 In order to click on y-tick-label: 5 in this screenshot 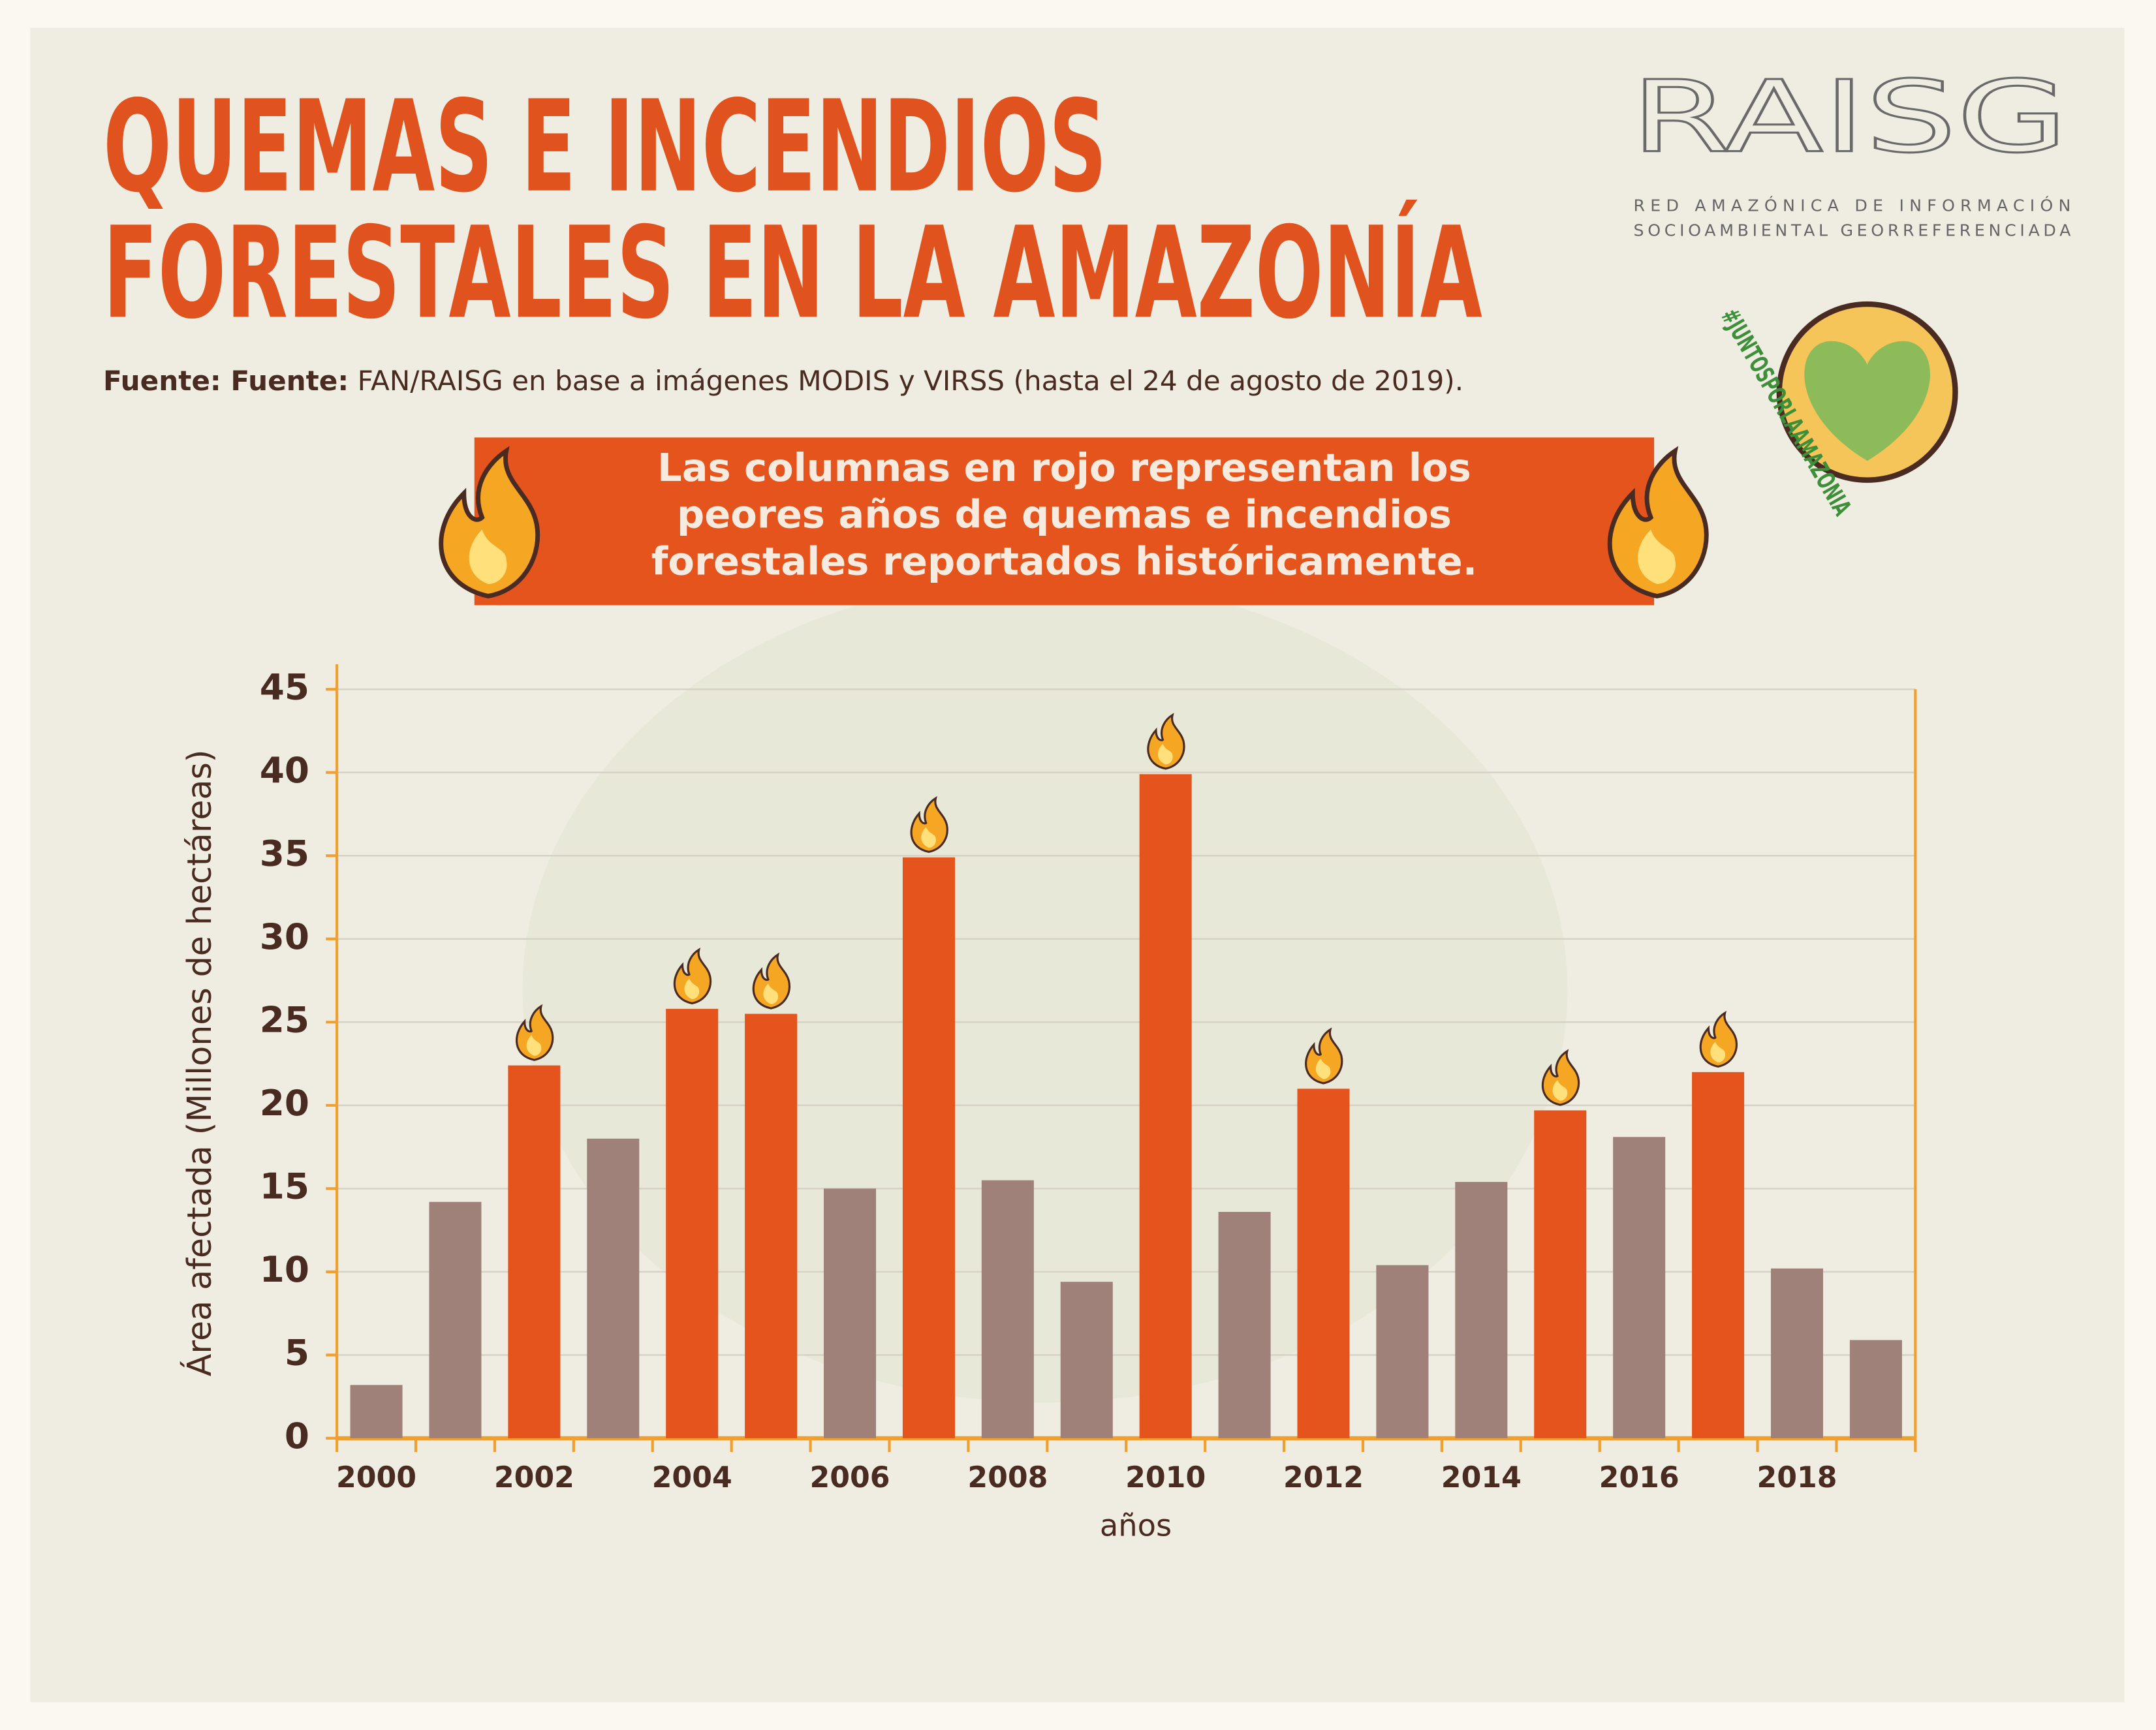, I will do `click(297, 1353)`.